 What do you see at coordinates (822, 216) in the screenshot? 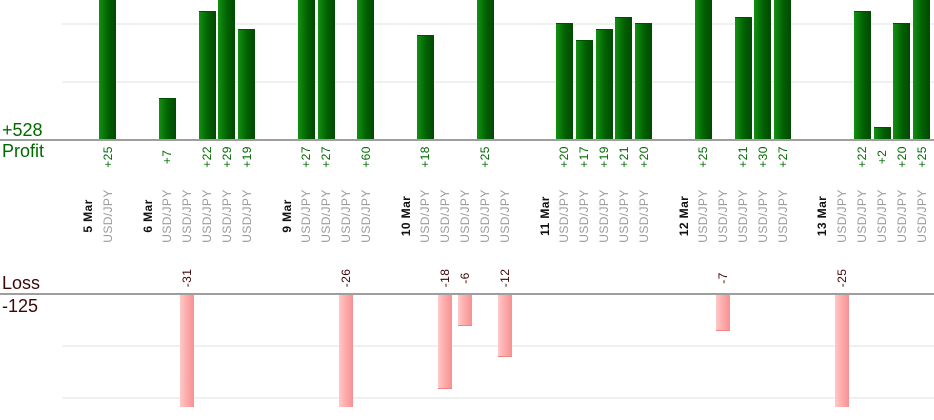
I see `date-label: 13 Mar` at bounding box center [822, 216].